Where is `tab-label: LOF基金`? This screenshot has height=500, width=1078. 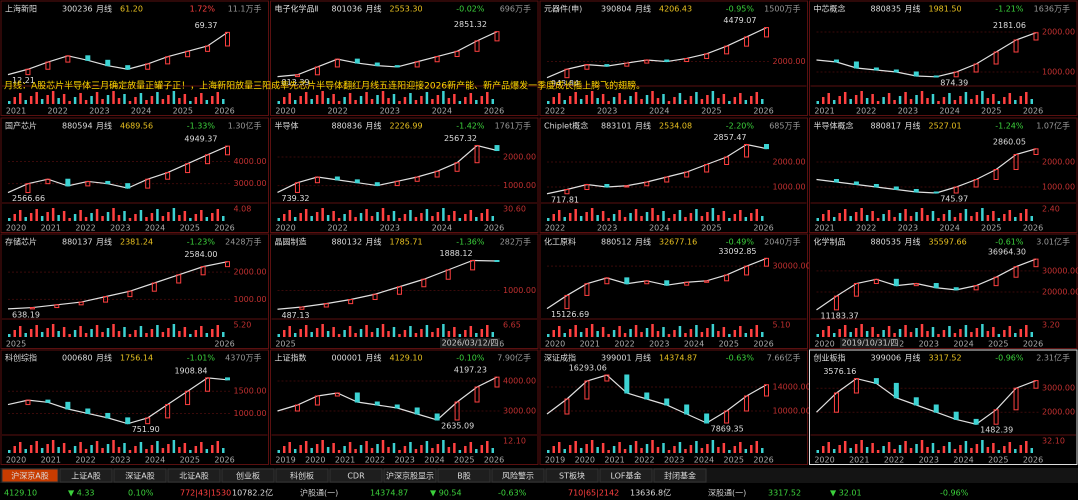
tab-label: LOF基金 is located at coordinates (625, 476).